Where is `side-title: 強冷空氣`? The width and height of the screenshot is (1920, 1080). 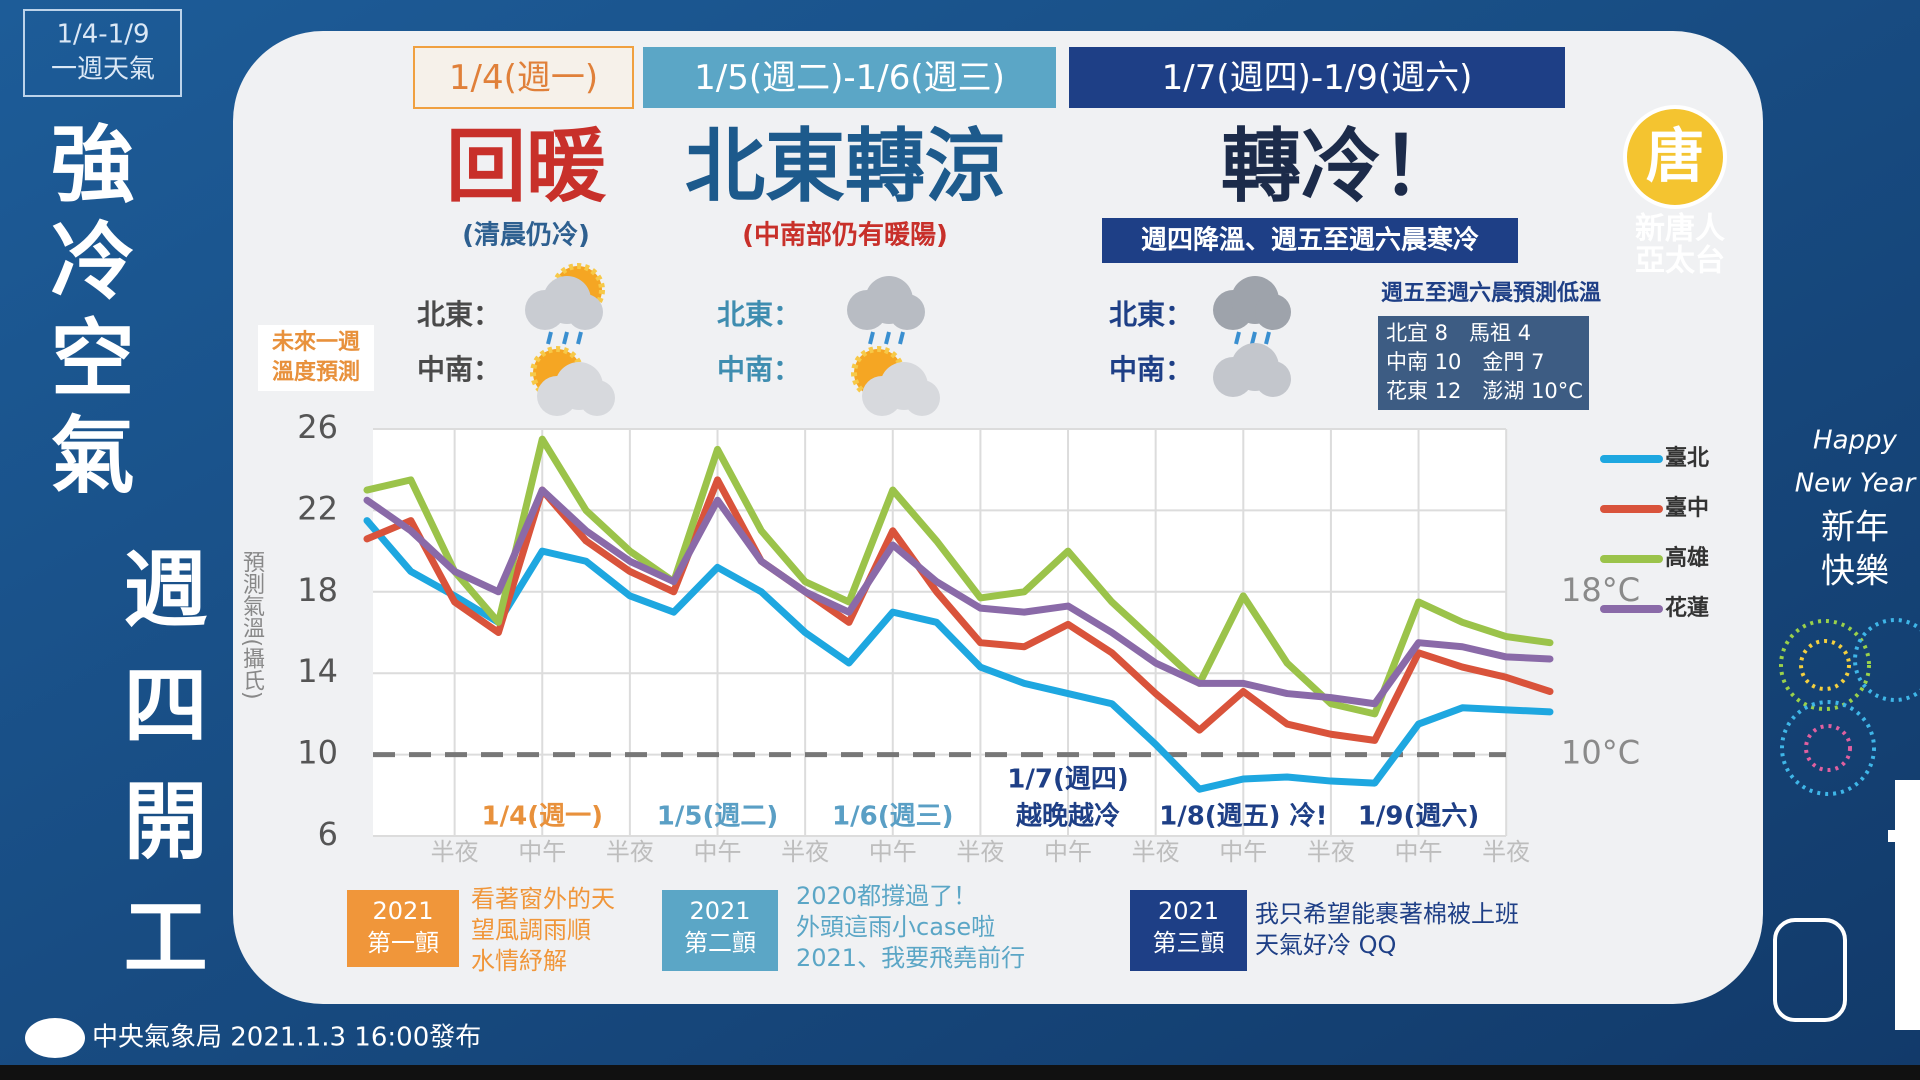 side-title: 強冷空氣 is located at coordinates (86, 314).